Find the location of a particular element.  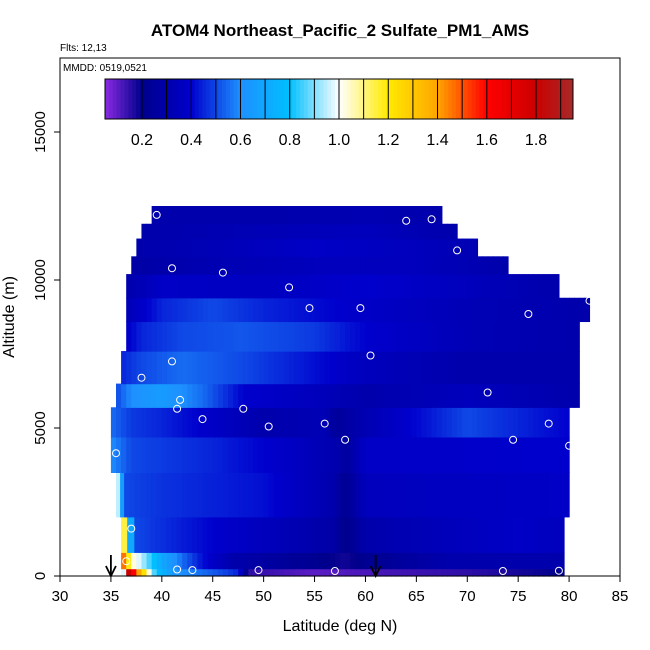

x-tick-label: 80 is located at coordinates (569, 596).